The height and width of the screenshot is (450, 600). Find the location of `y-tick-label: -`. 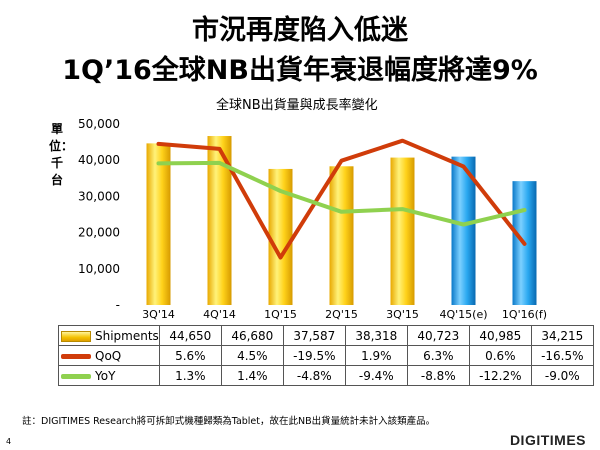

y-tick-label: - is located at coordinates (118, 305).